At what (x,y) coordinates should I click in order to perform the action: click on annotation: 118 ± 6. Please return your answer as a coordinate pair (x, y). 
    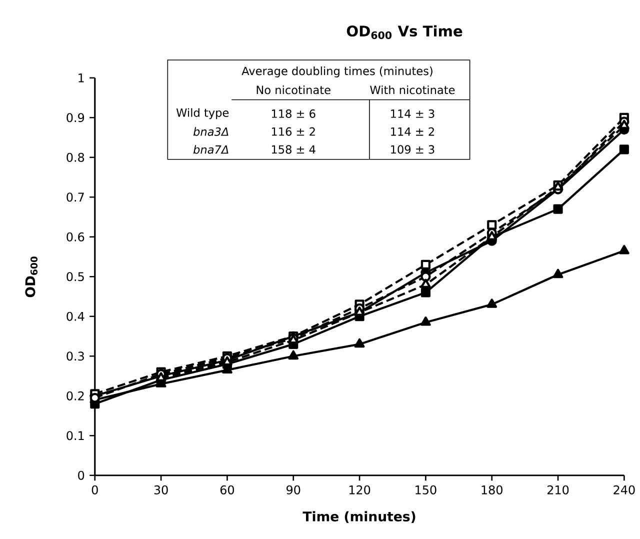
    Looking at the image, I should click on (294, 113).